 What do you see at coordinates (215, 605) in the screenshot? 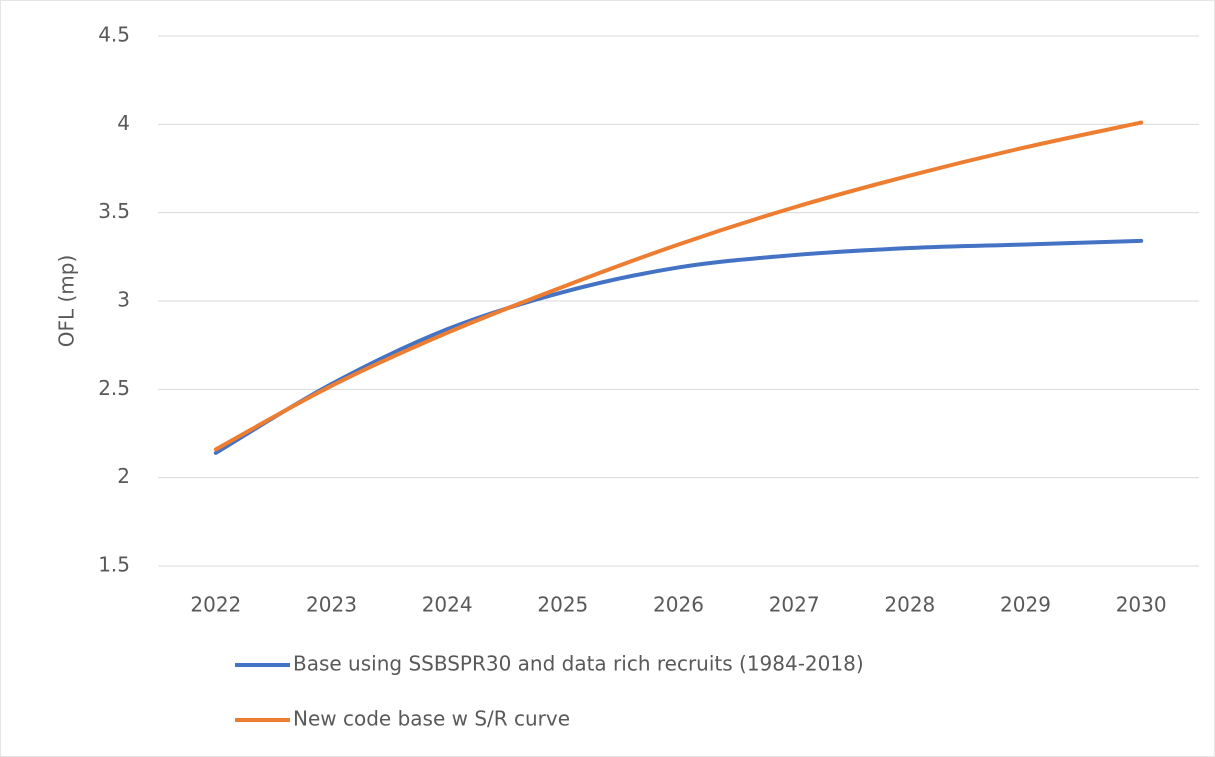
I see `x-tick-label: 2022` at bounding box center [215, 605].